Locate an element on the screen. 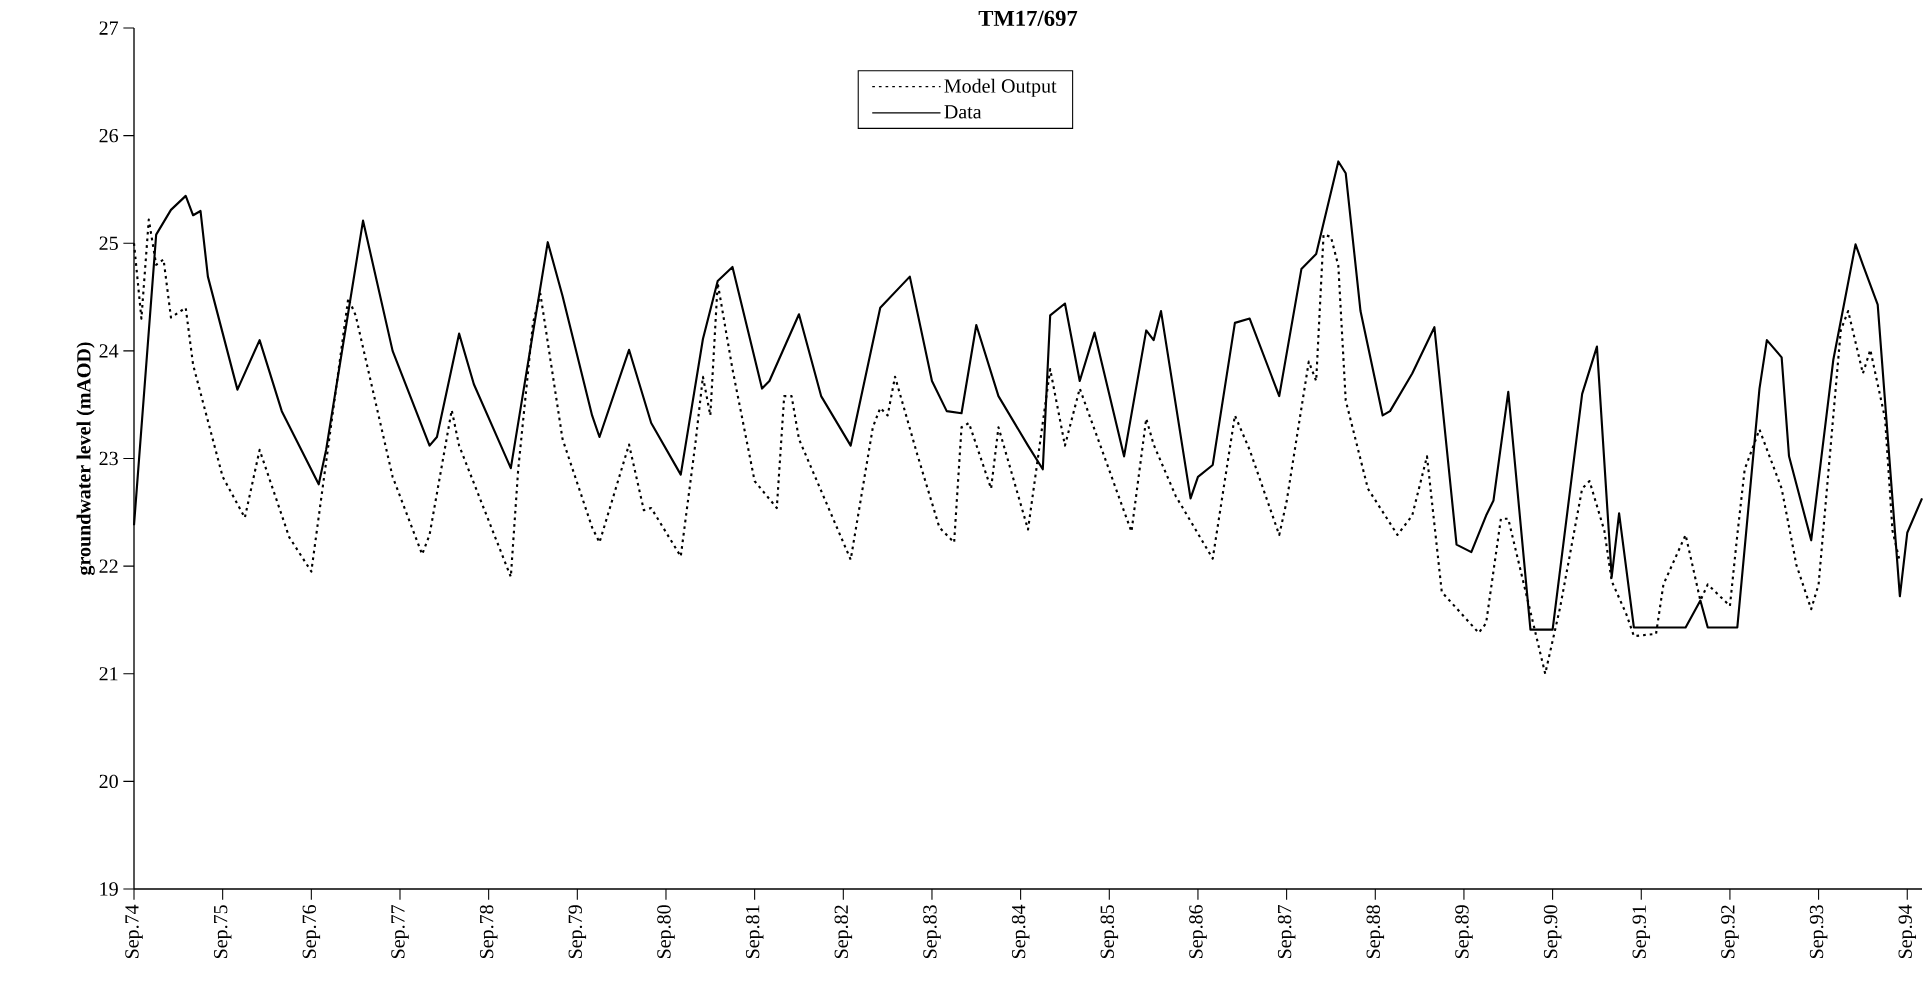 Image resolution: width=1926 pixels, height=1000 pixels. y-tick-label: 27 is located at coordinates (109, 28).